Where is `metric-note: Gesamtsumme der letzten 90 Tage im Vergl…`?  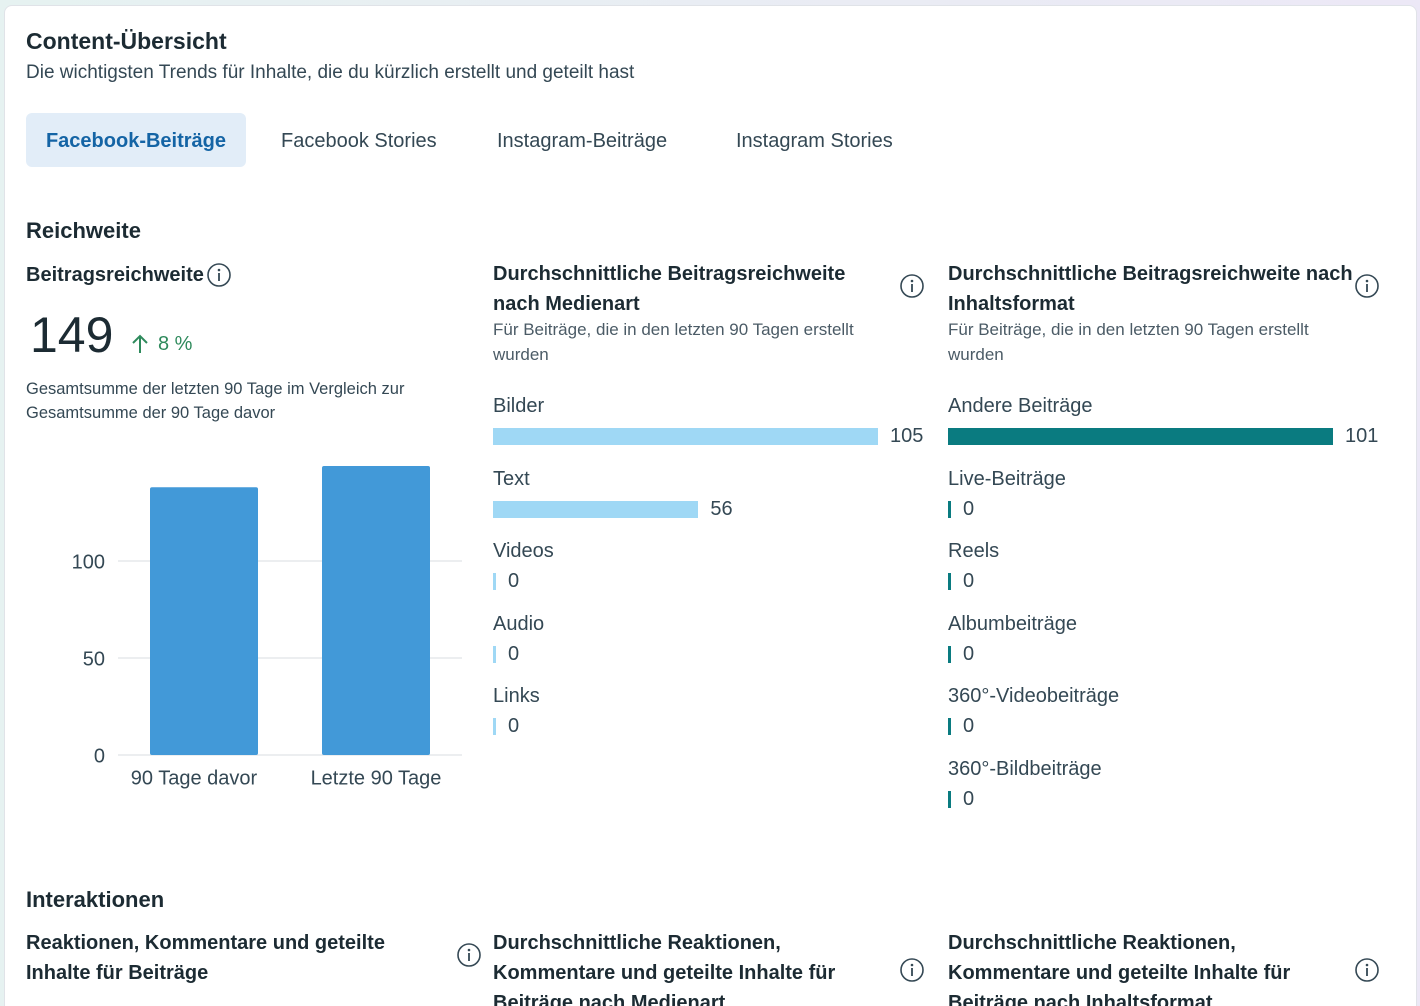
metric-note: Gesamtsumme der letzten 90 Tage im Vergl… is located at coordinates (215, 401).